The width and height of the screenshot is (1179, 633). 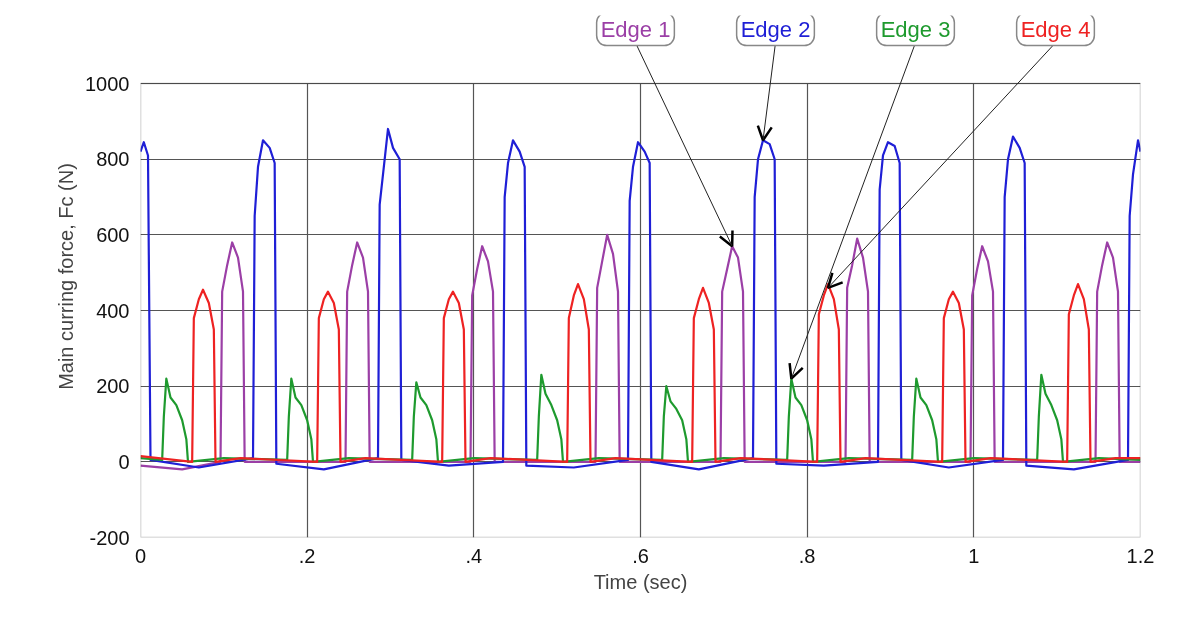 I want to click on y-tick-label: 200, so click(x=113, y=386).